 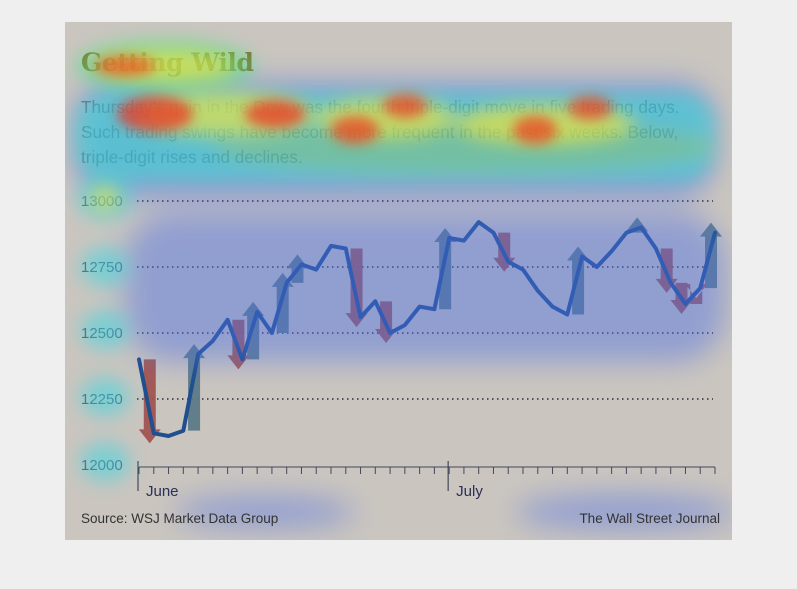 What do you see at coordinates (180, 518) in the screenshot?
I see `source-note: Source: WSJ Market Data Group` at bounding box center [180, 518].